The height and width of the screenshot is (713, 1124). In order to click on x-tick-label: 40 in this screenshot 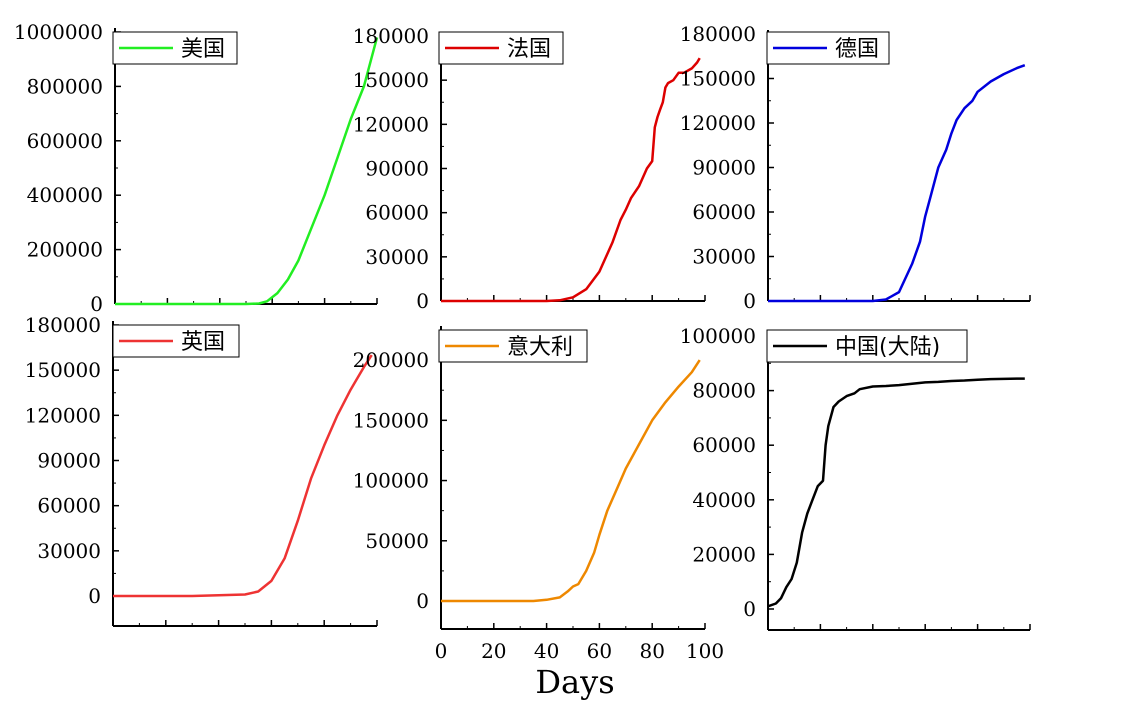, I will do `click(546, 651)`.